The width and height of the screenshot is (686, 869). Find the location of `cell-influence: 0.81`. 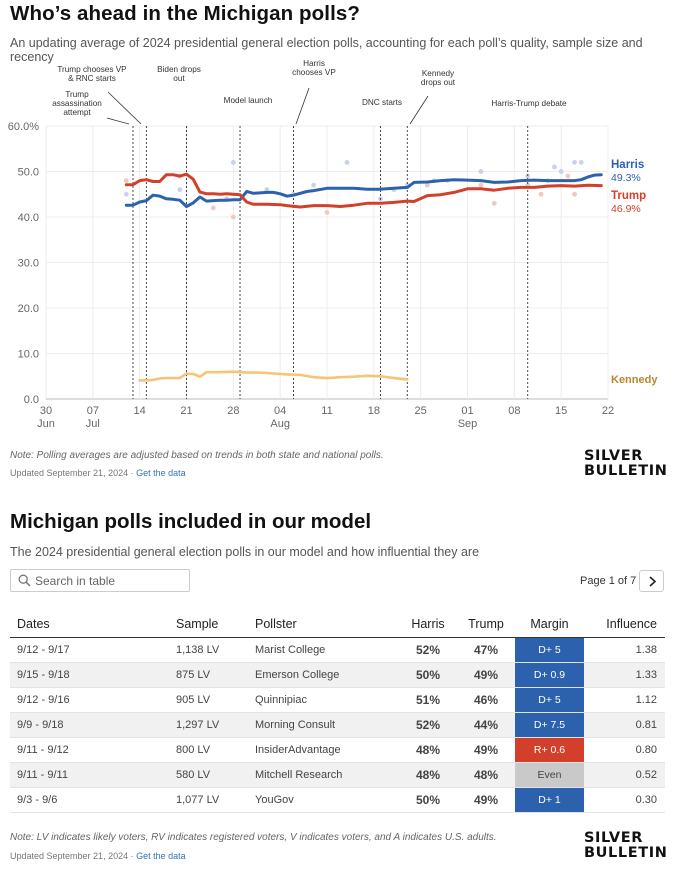

cell-influence: 0.81 is located at coordinates (624, 725).